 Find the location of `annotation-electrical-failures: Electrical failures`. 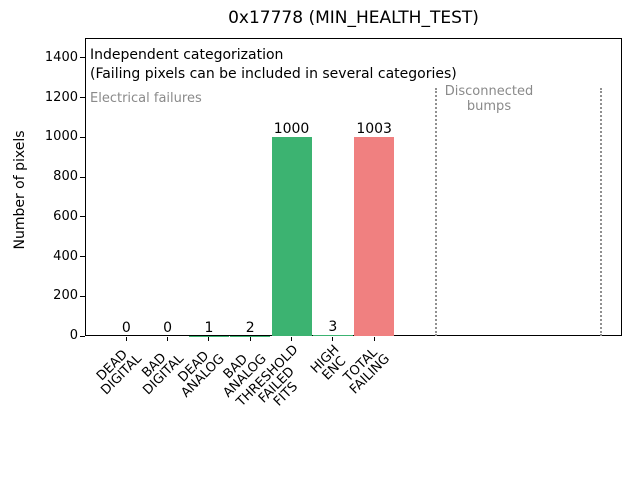

annotation-electrical-failures: Electrical failures is located at coordinates (146, 98).